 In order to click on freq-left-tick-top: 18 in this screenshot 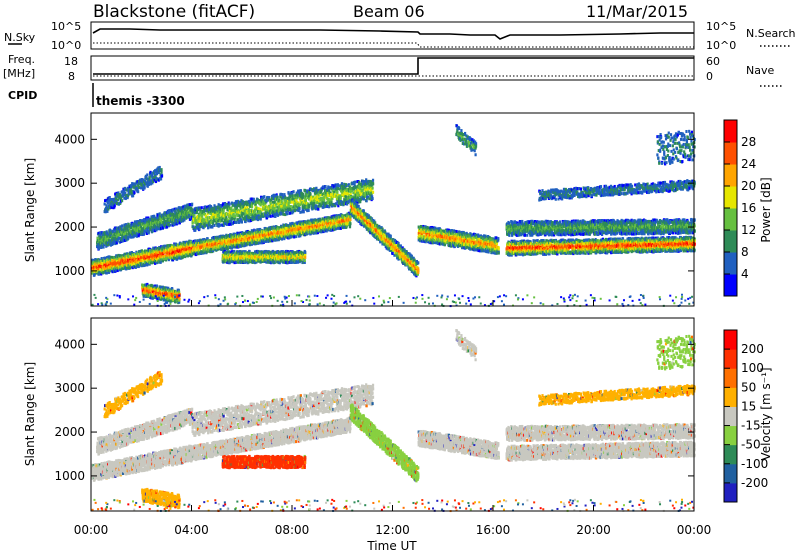, I will do `click(71, 61)`.